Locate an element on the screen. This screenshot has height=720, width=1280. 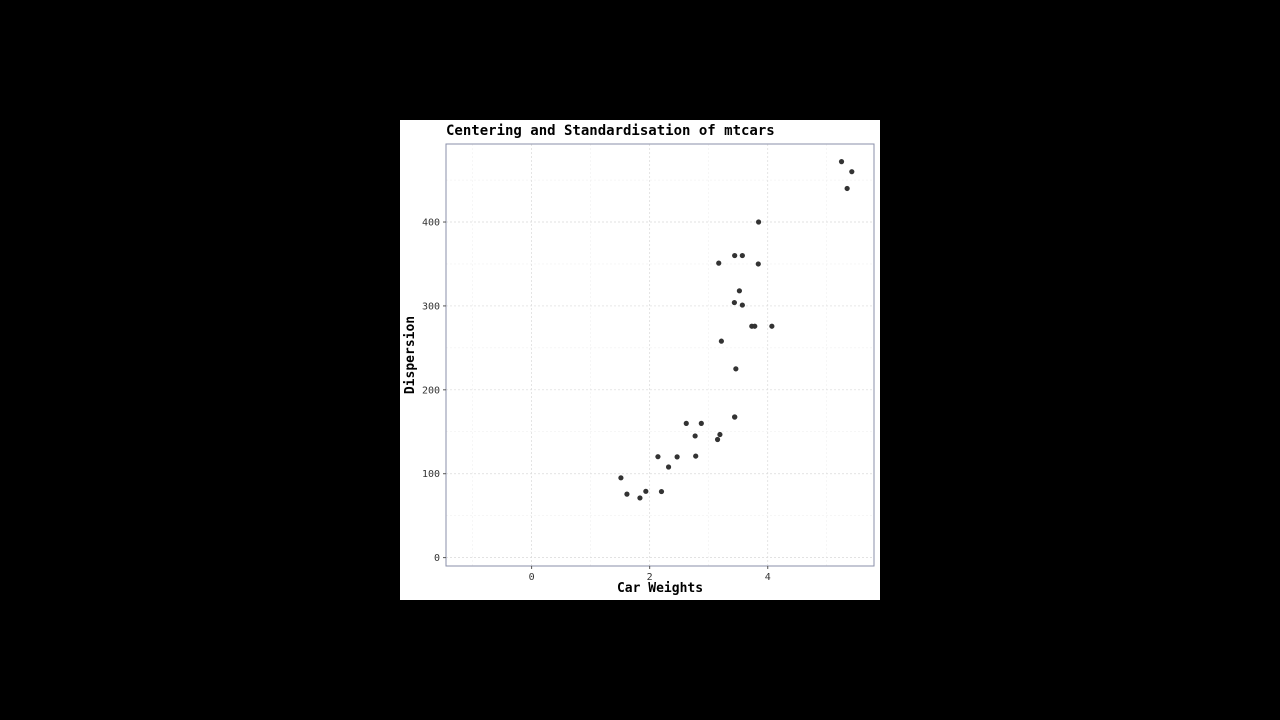
y-tick-label: 300 is located at coordinates (431, 306).